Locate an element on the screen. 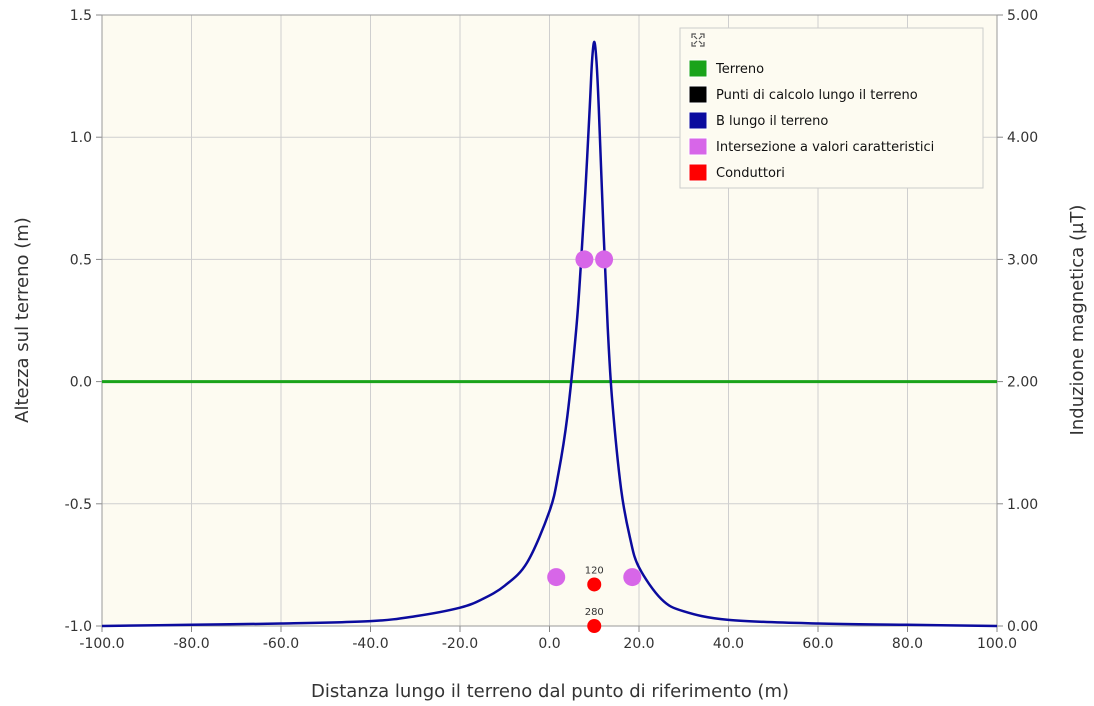  legend-box is located at coordinates (831, 108).